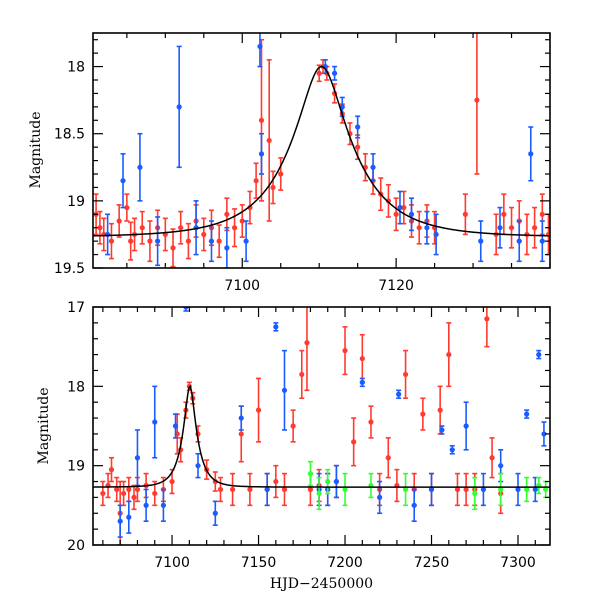 The width and height of the screenshot is (600, 600). What do you see at coordinates (172, 563) in the screenshot?
I see `x-tick-label: 7100` at bounding box center [172, 563].